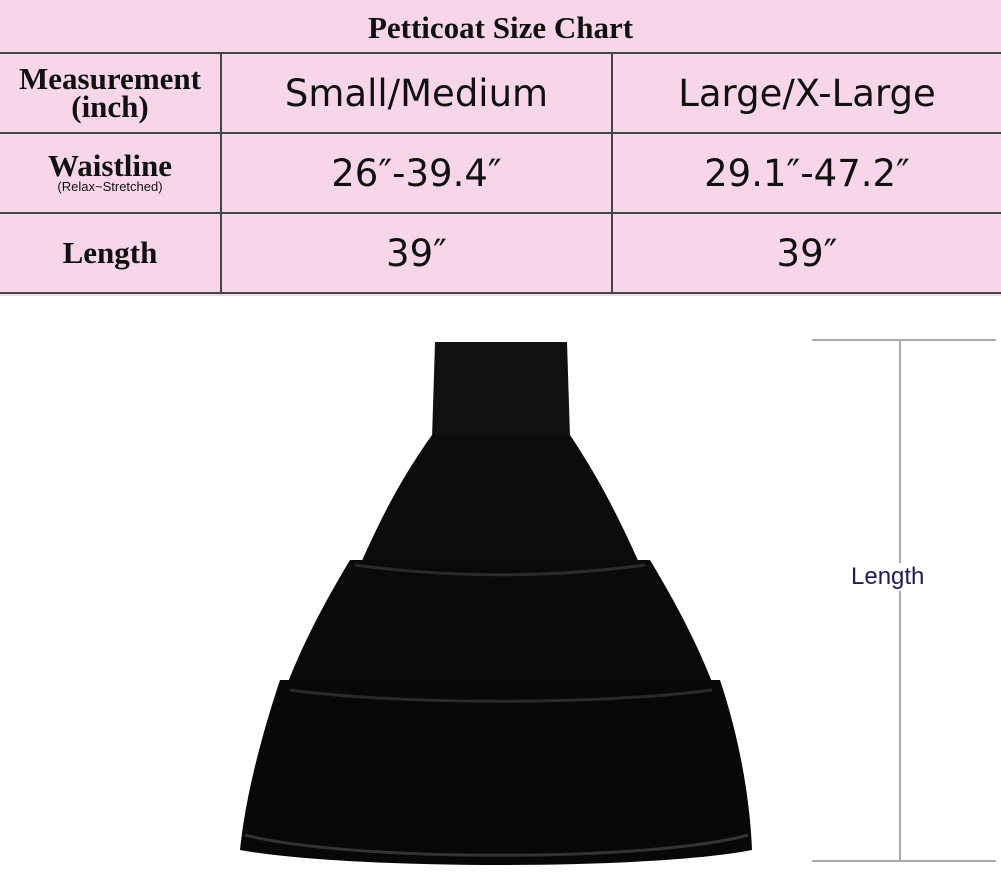  Describe the element at coordinates (416, 253) in the screenshot. I see `length-small-medium: 39″` at that location.